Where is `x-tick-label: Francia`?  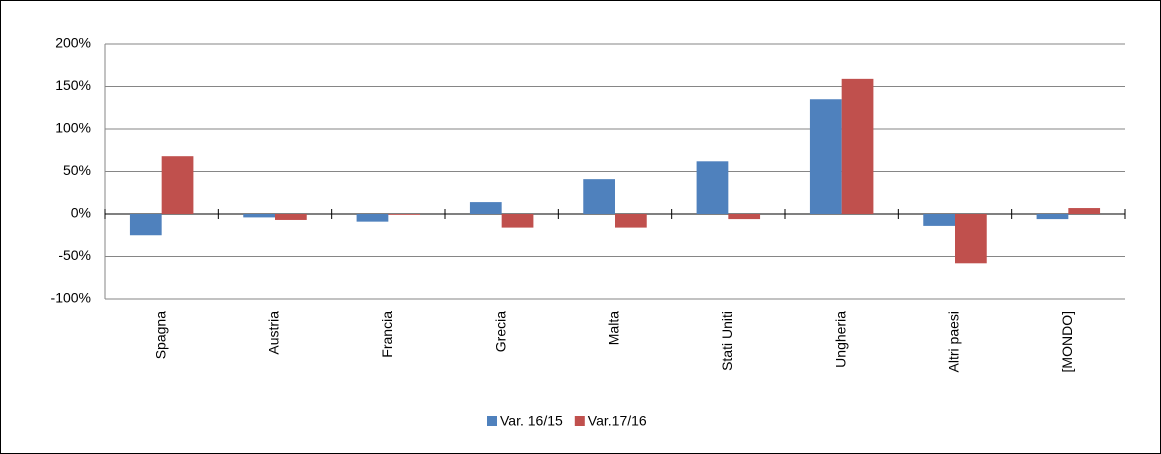 x-tick-label: Francia is located at coordinates (387, 334).